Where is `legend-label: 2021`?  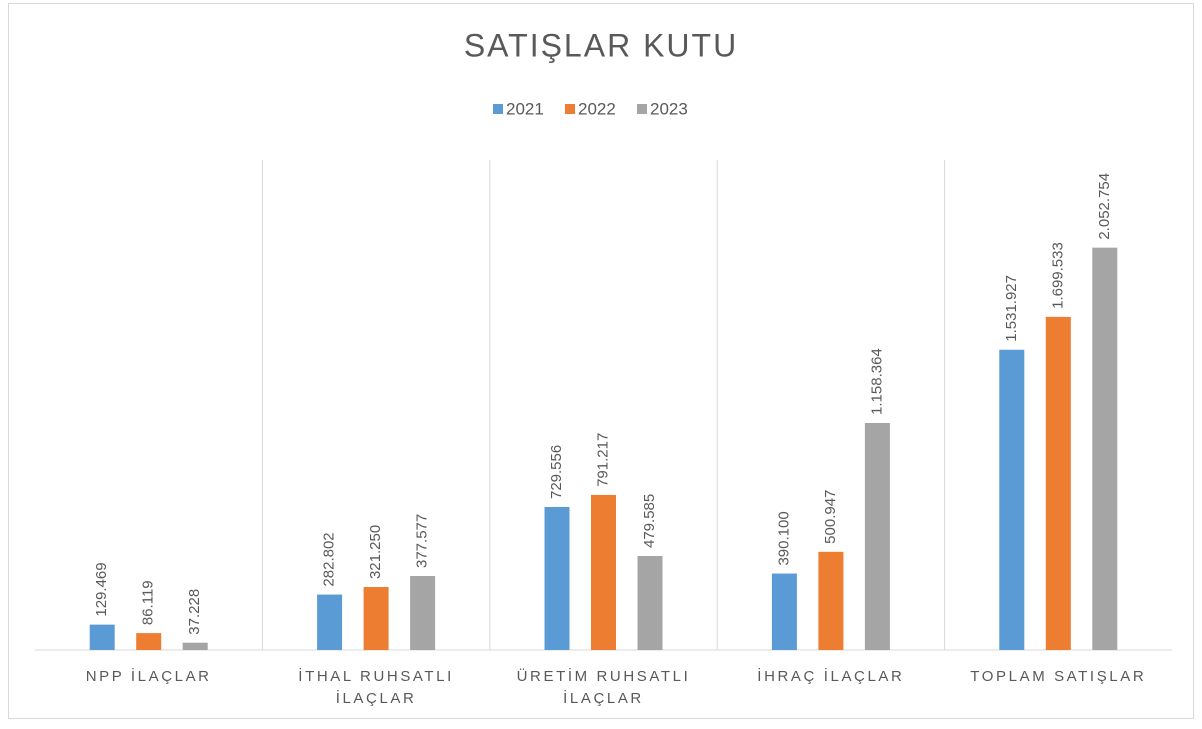 legend-label: 2021 is located at coordinates (525, 108).